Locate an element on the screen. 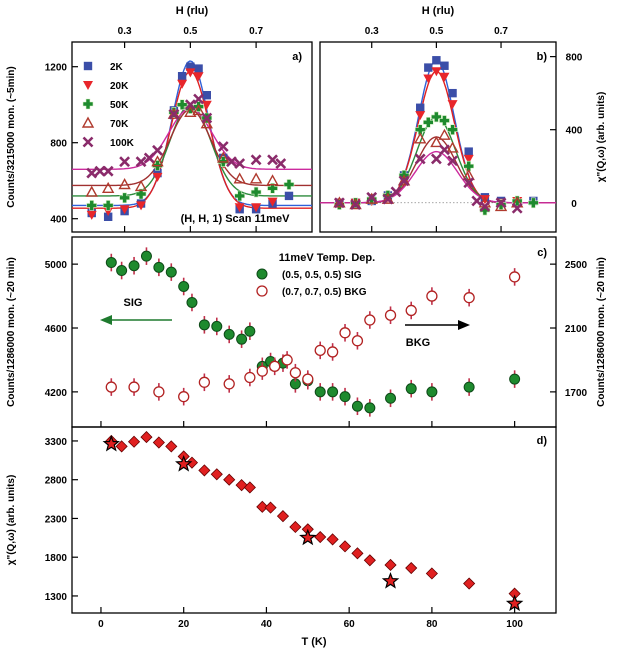 This screenshot has height=657, width=619. panel-b-top-axis-label: H (rlu) is located at coordinates (438, 11).